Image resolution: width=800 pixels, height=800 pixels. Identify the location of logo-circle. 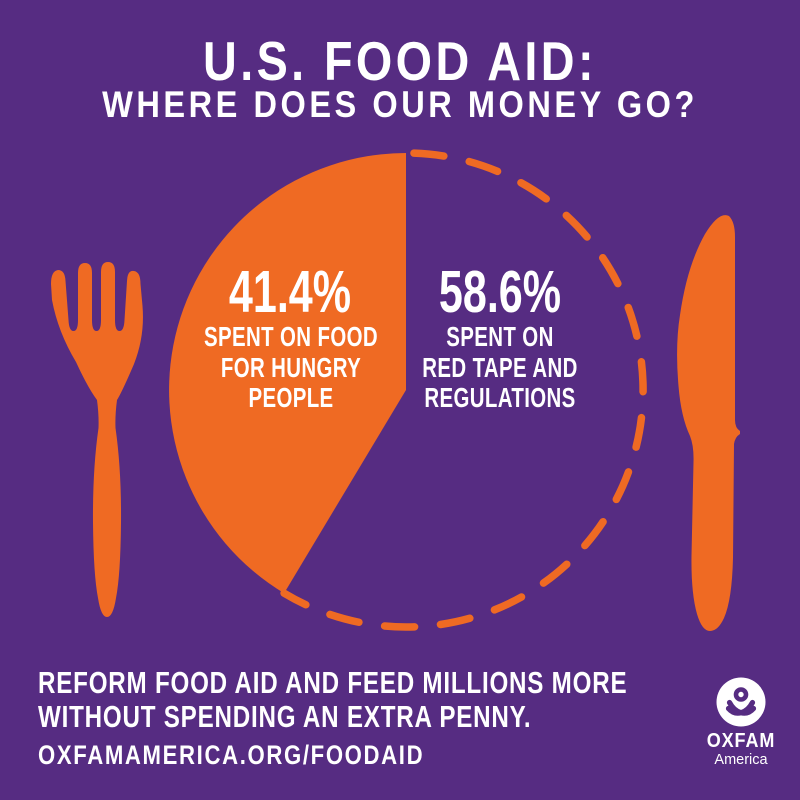
(741, 702).